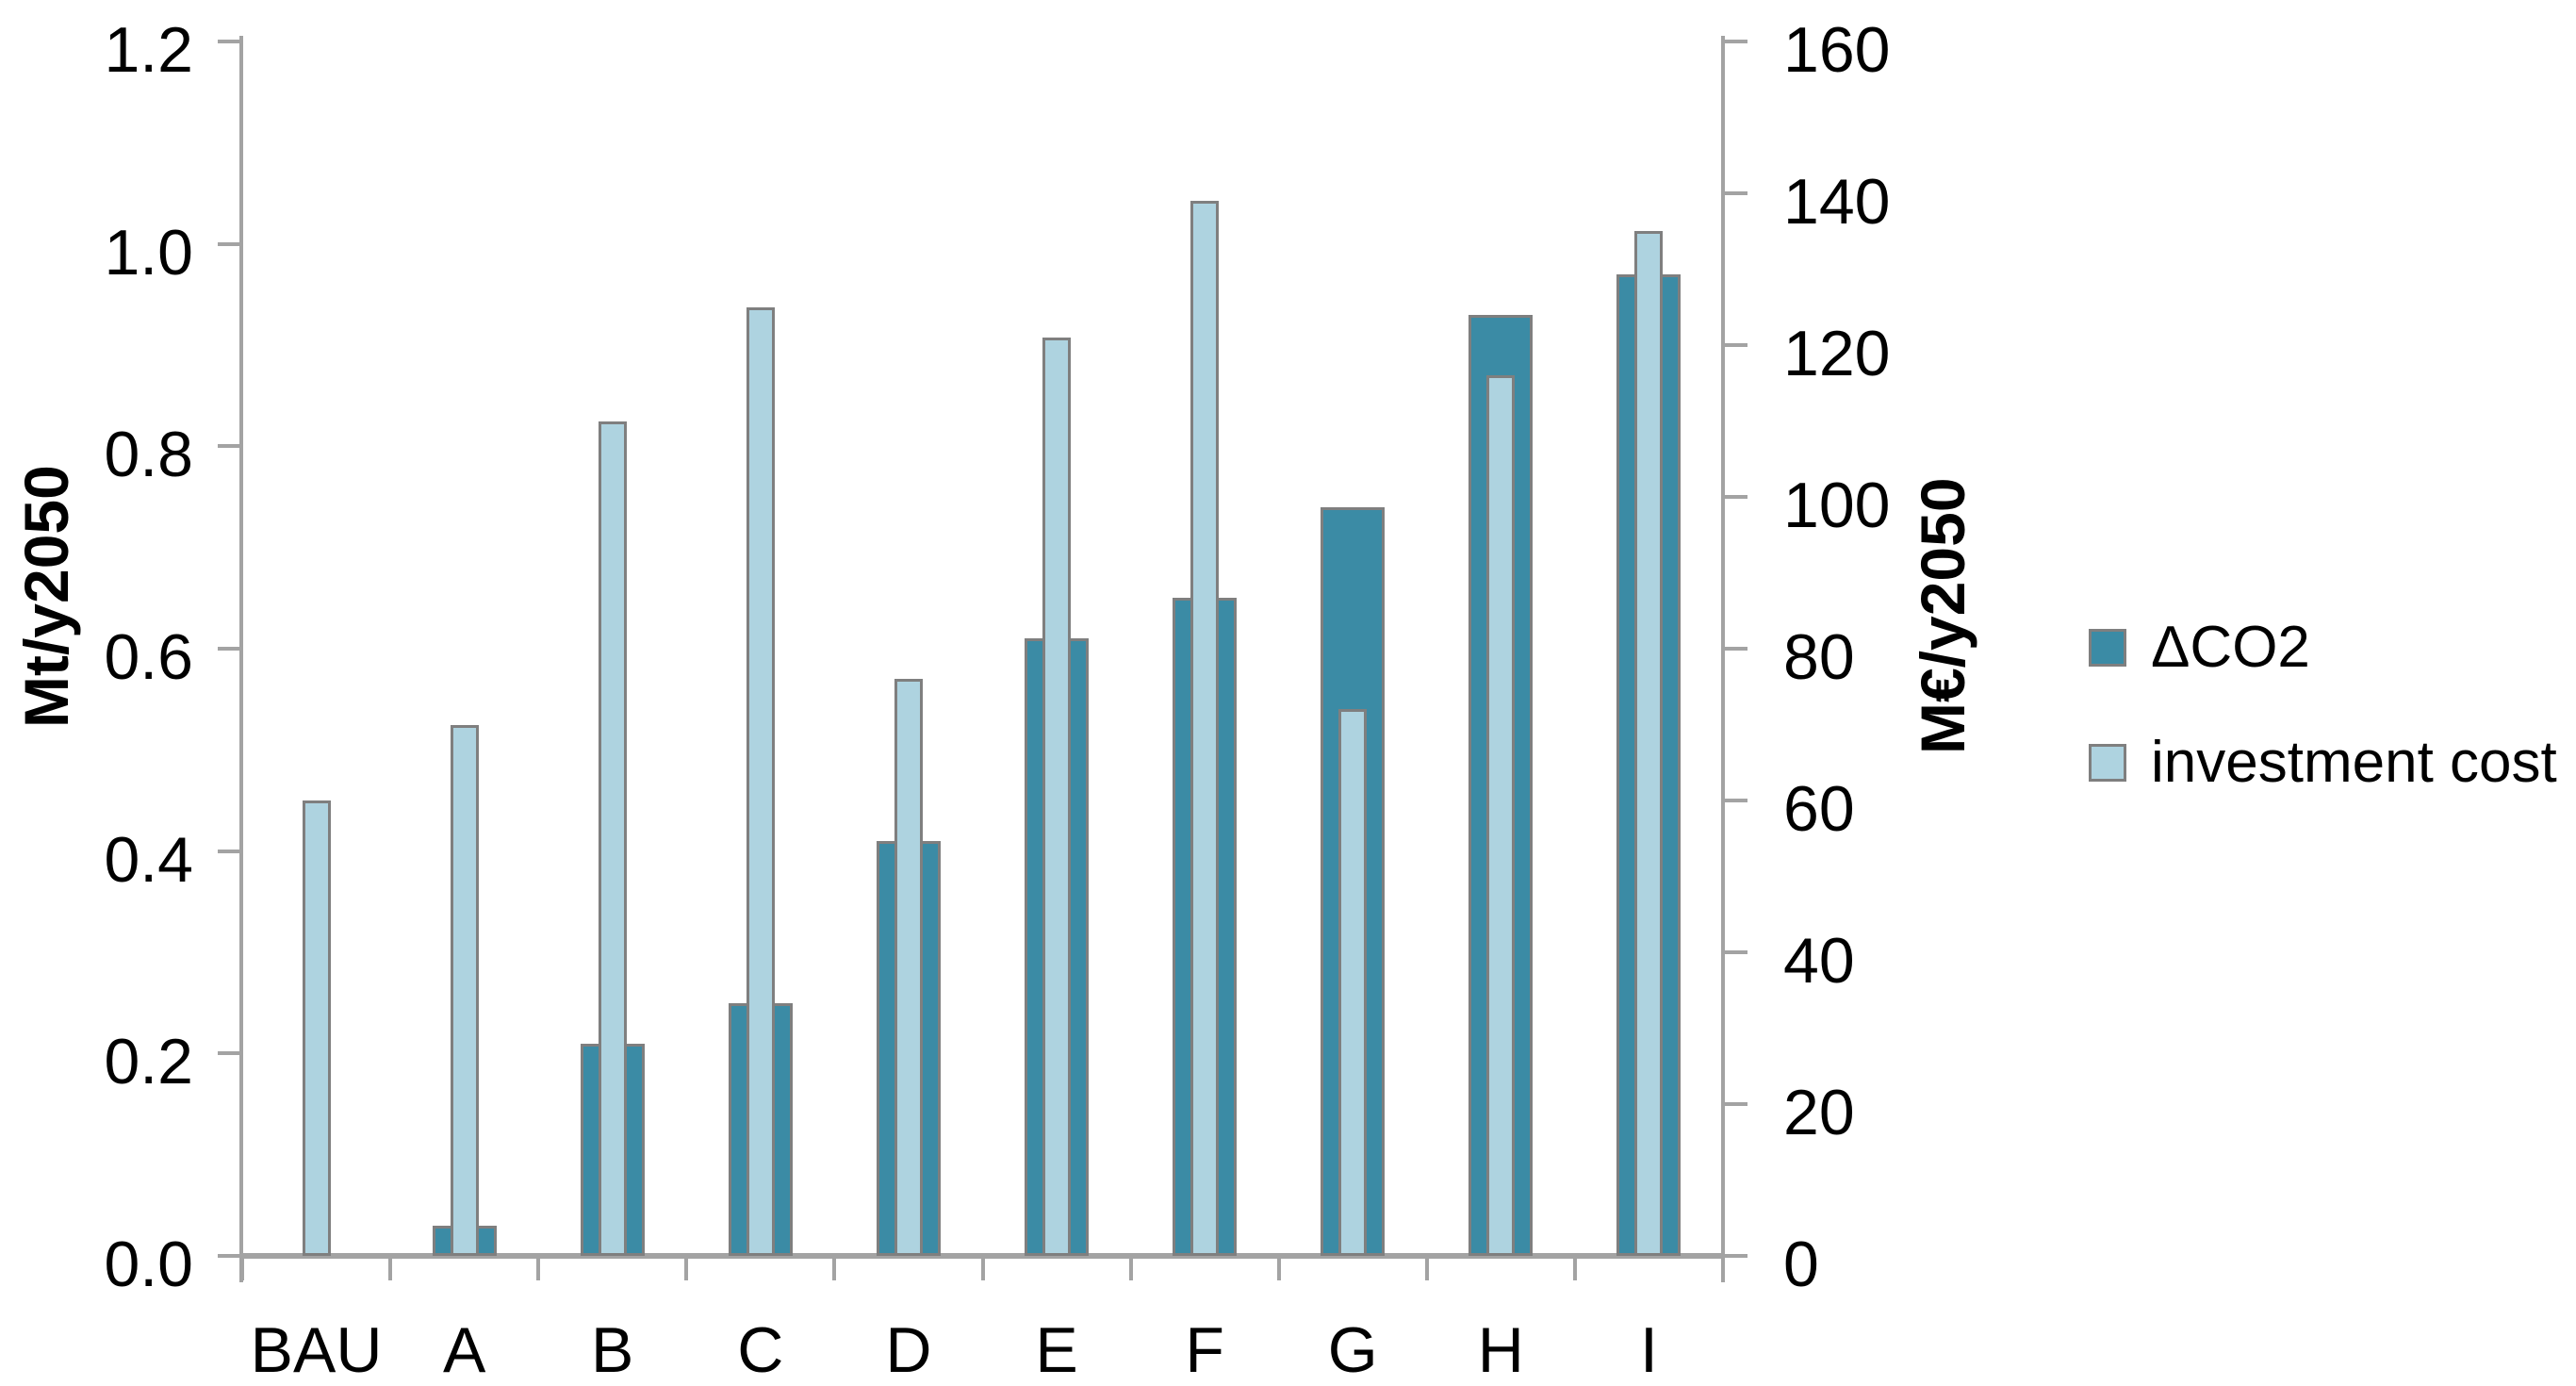 The width and height of the screenshot is (2576, 1386). What do you see at coordinates (1353, 982) in the screenshot?
I see `bar-investment-cost-g` at bounding box center [1353, 982].